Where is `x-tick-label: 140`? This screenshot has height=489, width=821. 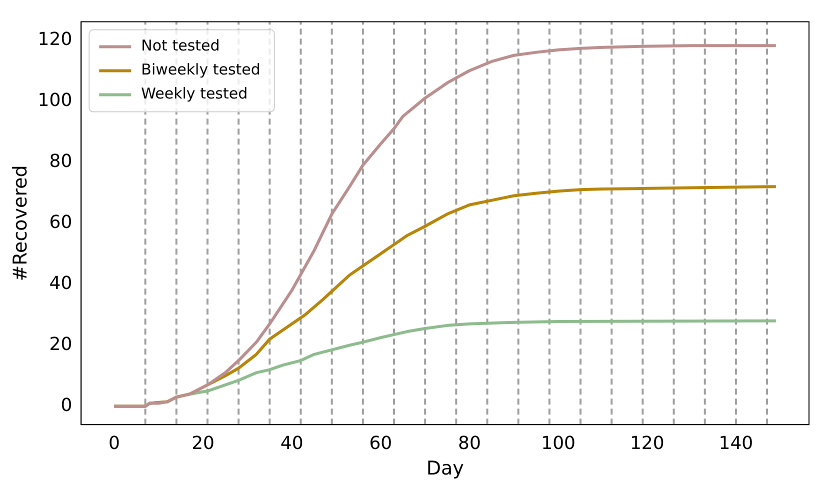 x-tick-label: 140 is located at coordinates (736, 443).